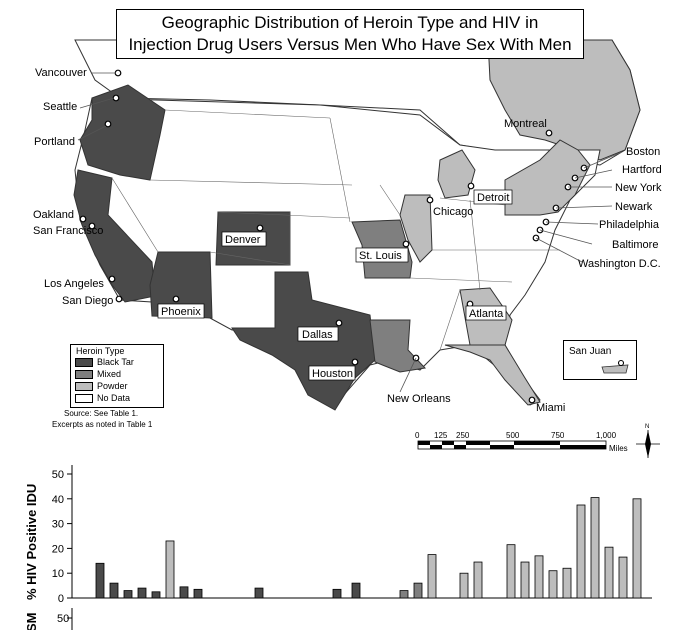 The height and width of the screenshot is (630, 700). I want to click on louisiana-region, so click(398, 346).